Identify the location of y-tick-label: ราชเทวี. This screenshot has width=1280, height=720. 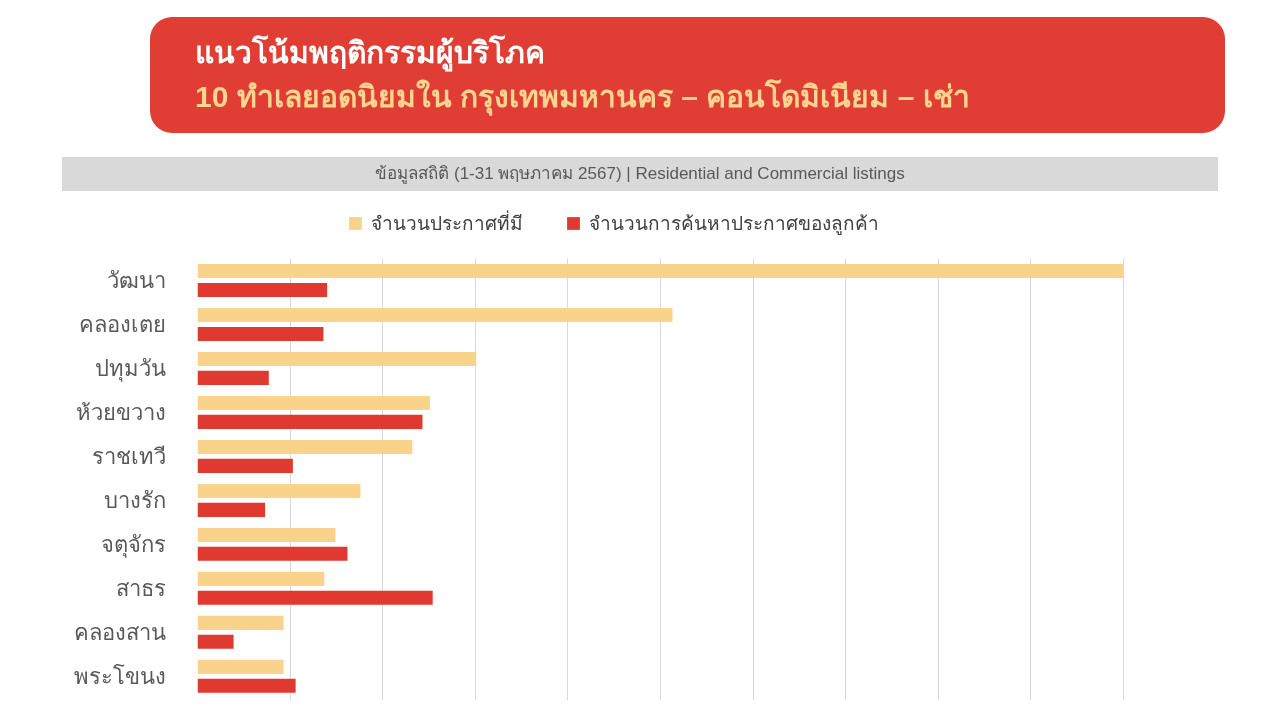
(128, 456).